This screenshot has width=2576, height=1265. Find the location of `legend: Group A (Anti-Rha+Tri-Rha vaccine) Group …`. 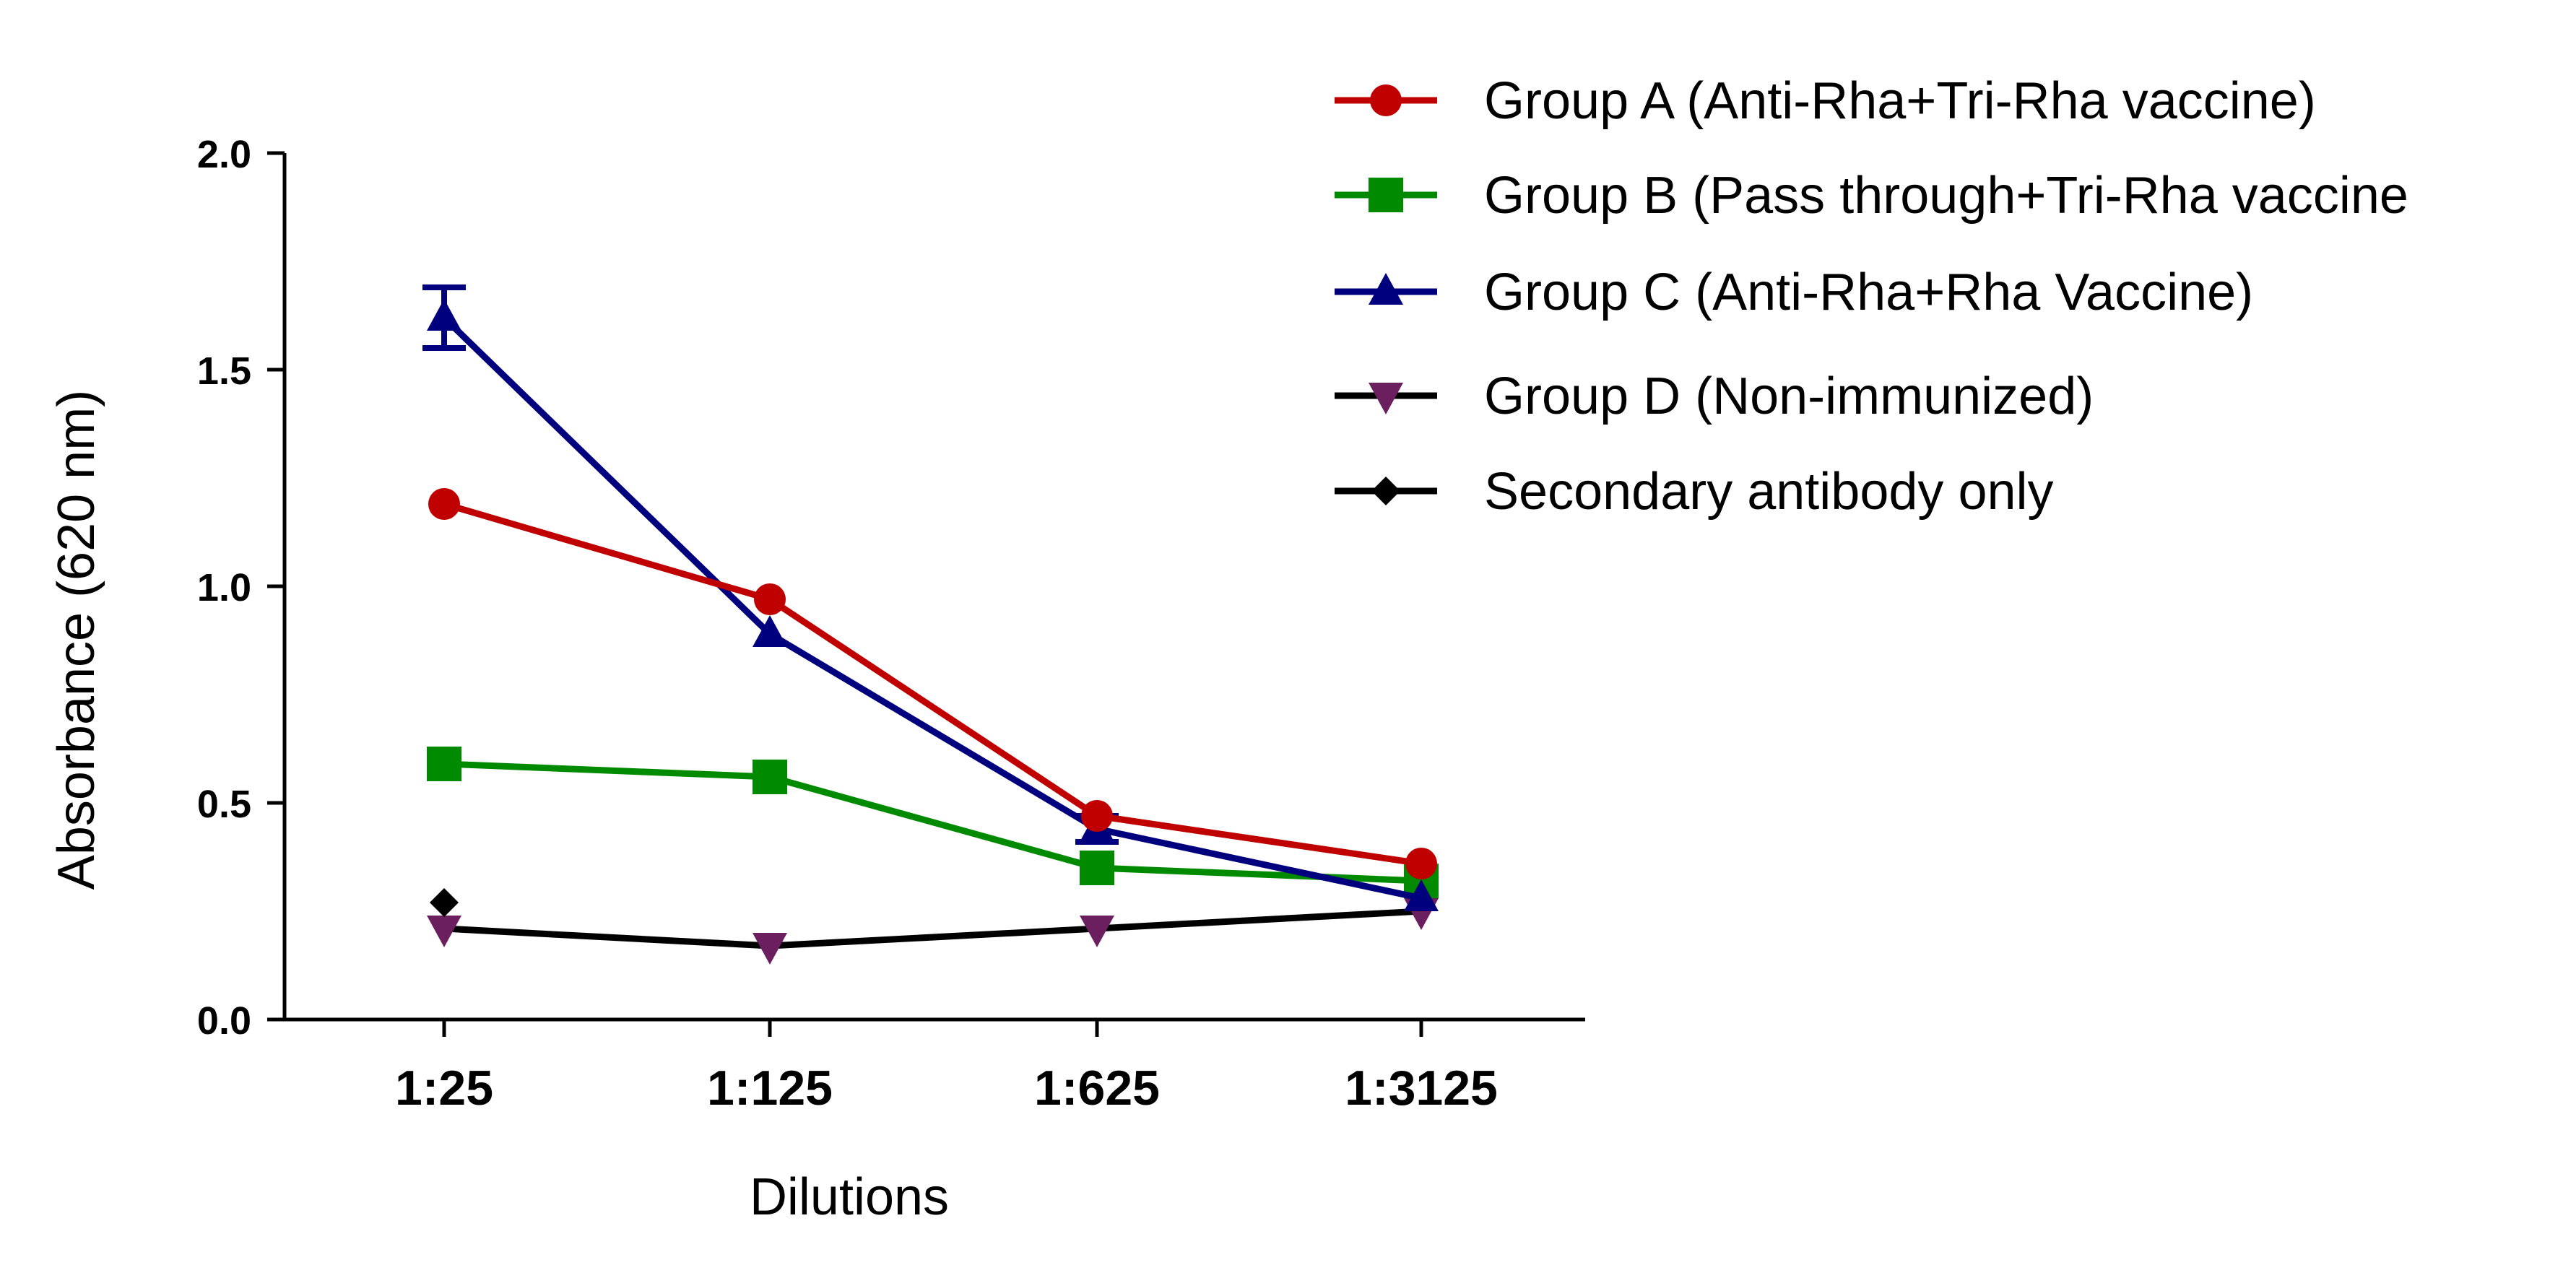

legend: Group A (Anti-Rha+Tri-Rha vaccine) Group … is located at coordinates (1871, 296).